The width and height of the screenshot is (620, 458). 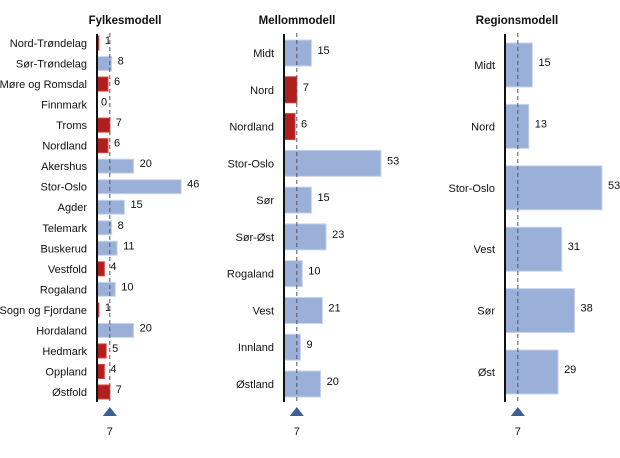 I want to click on category-label: Agder, so click(x=73, y=208).